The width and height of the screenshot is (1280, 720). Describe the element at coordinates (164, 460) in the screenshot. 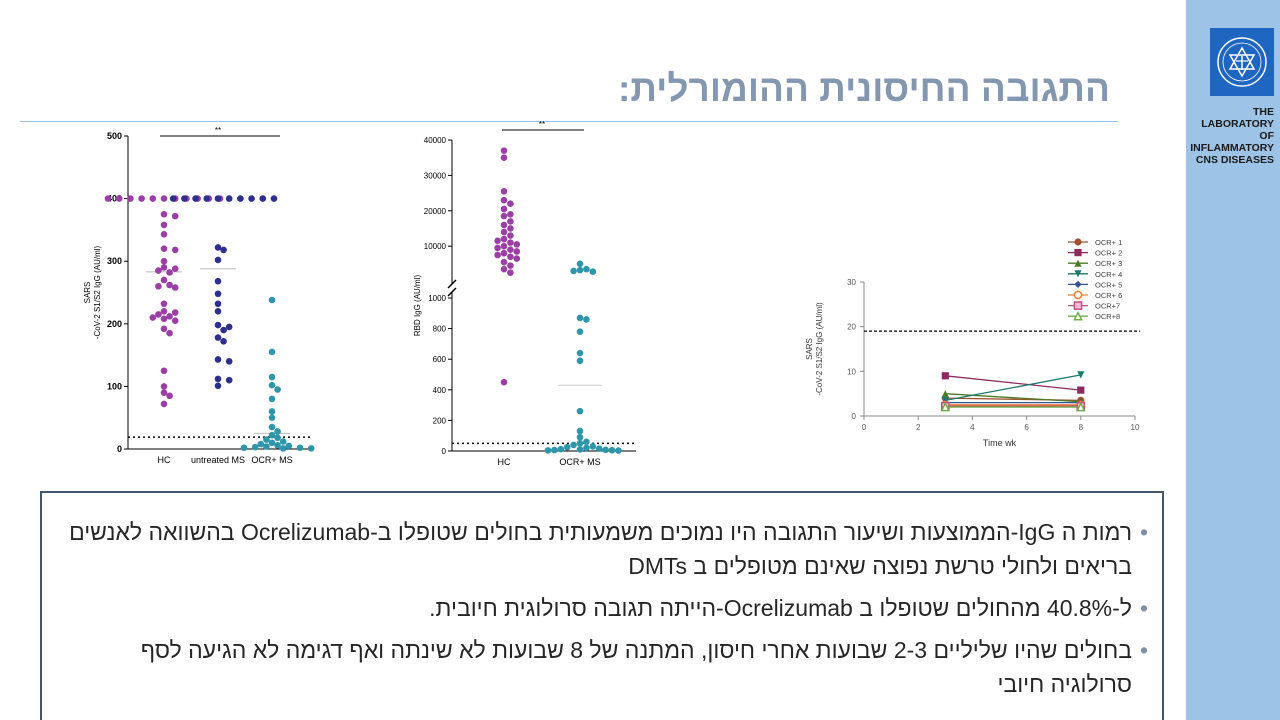

I see `x-category-label: HC` at that location.